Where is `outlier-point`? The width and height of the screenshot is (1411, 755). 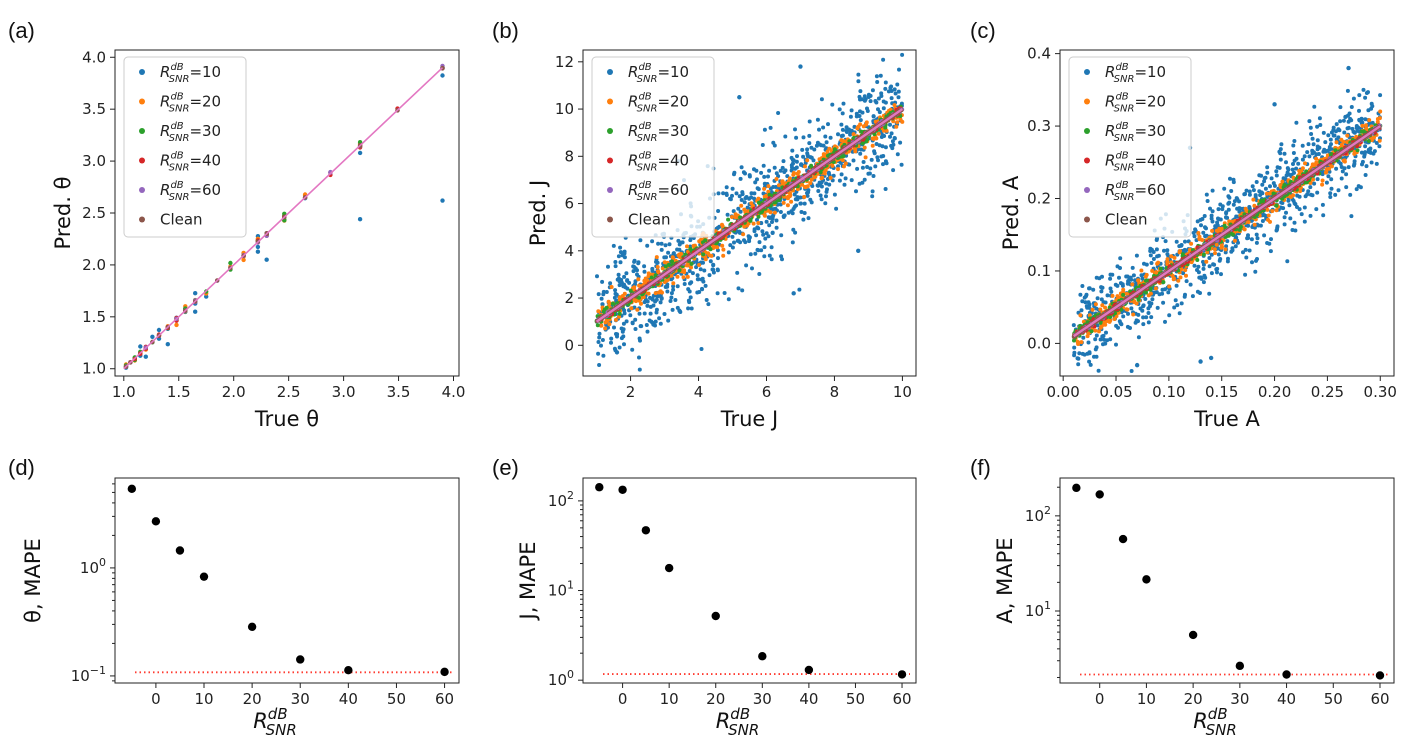
outlier-point is located at coordinates (858, 250).